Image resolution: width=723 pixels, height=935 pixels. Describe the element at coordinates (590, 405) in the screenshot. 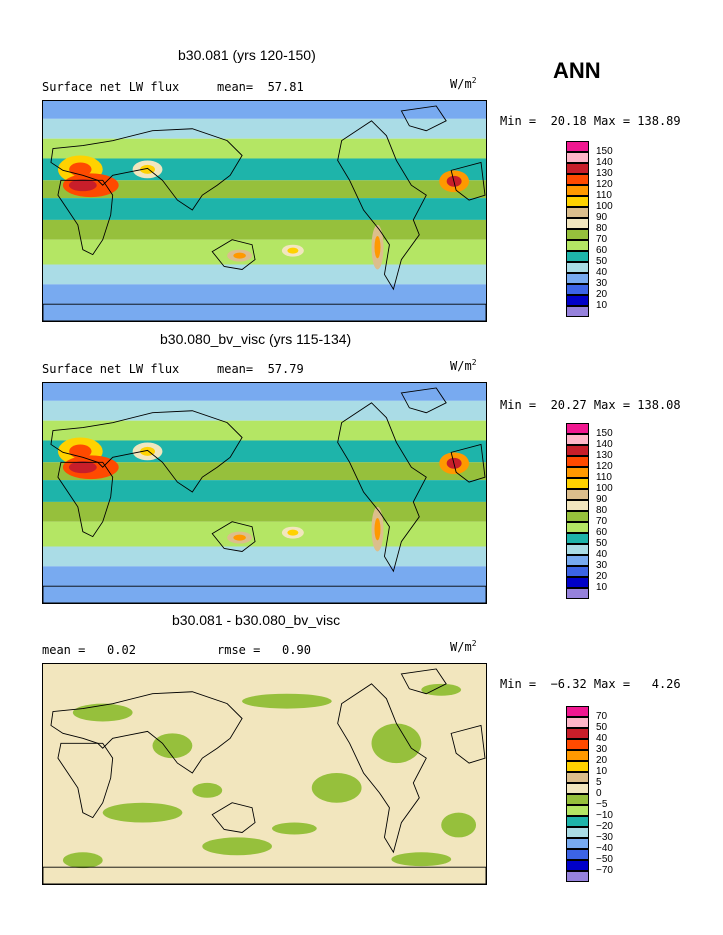

I see `panel2-minmax: Min = 20.27 Max = 138.08` at that location.